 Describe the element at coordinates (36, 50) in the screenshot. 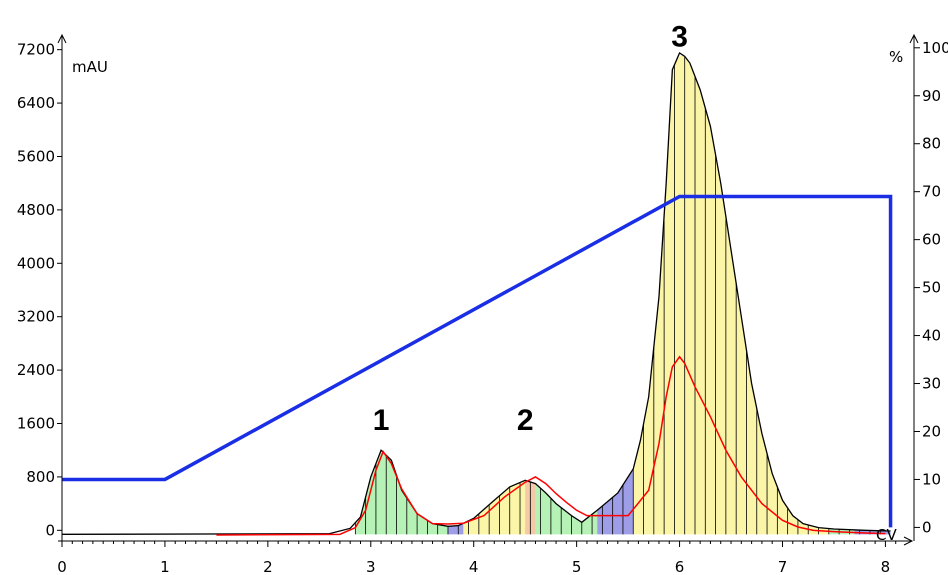

I see `y-left-tick-label: 7200` at that location.